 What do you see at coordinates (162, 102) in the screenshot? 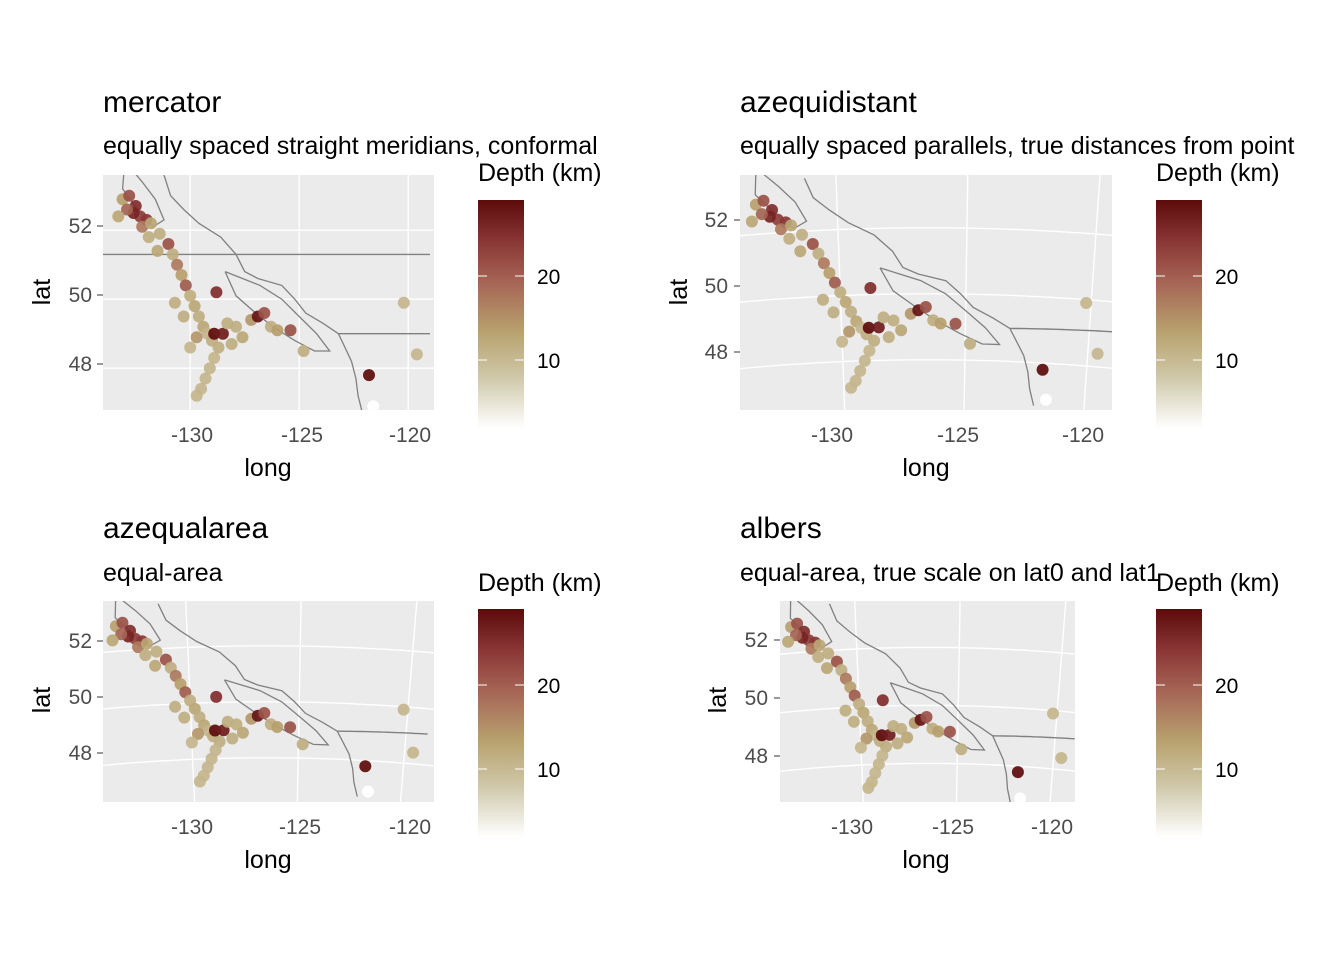
I see `panel-title: mercator` at bounding box center [162, 102].